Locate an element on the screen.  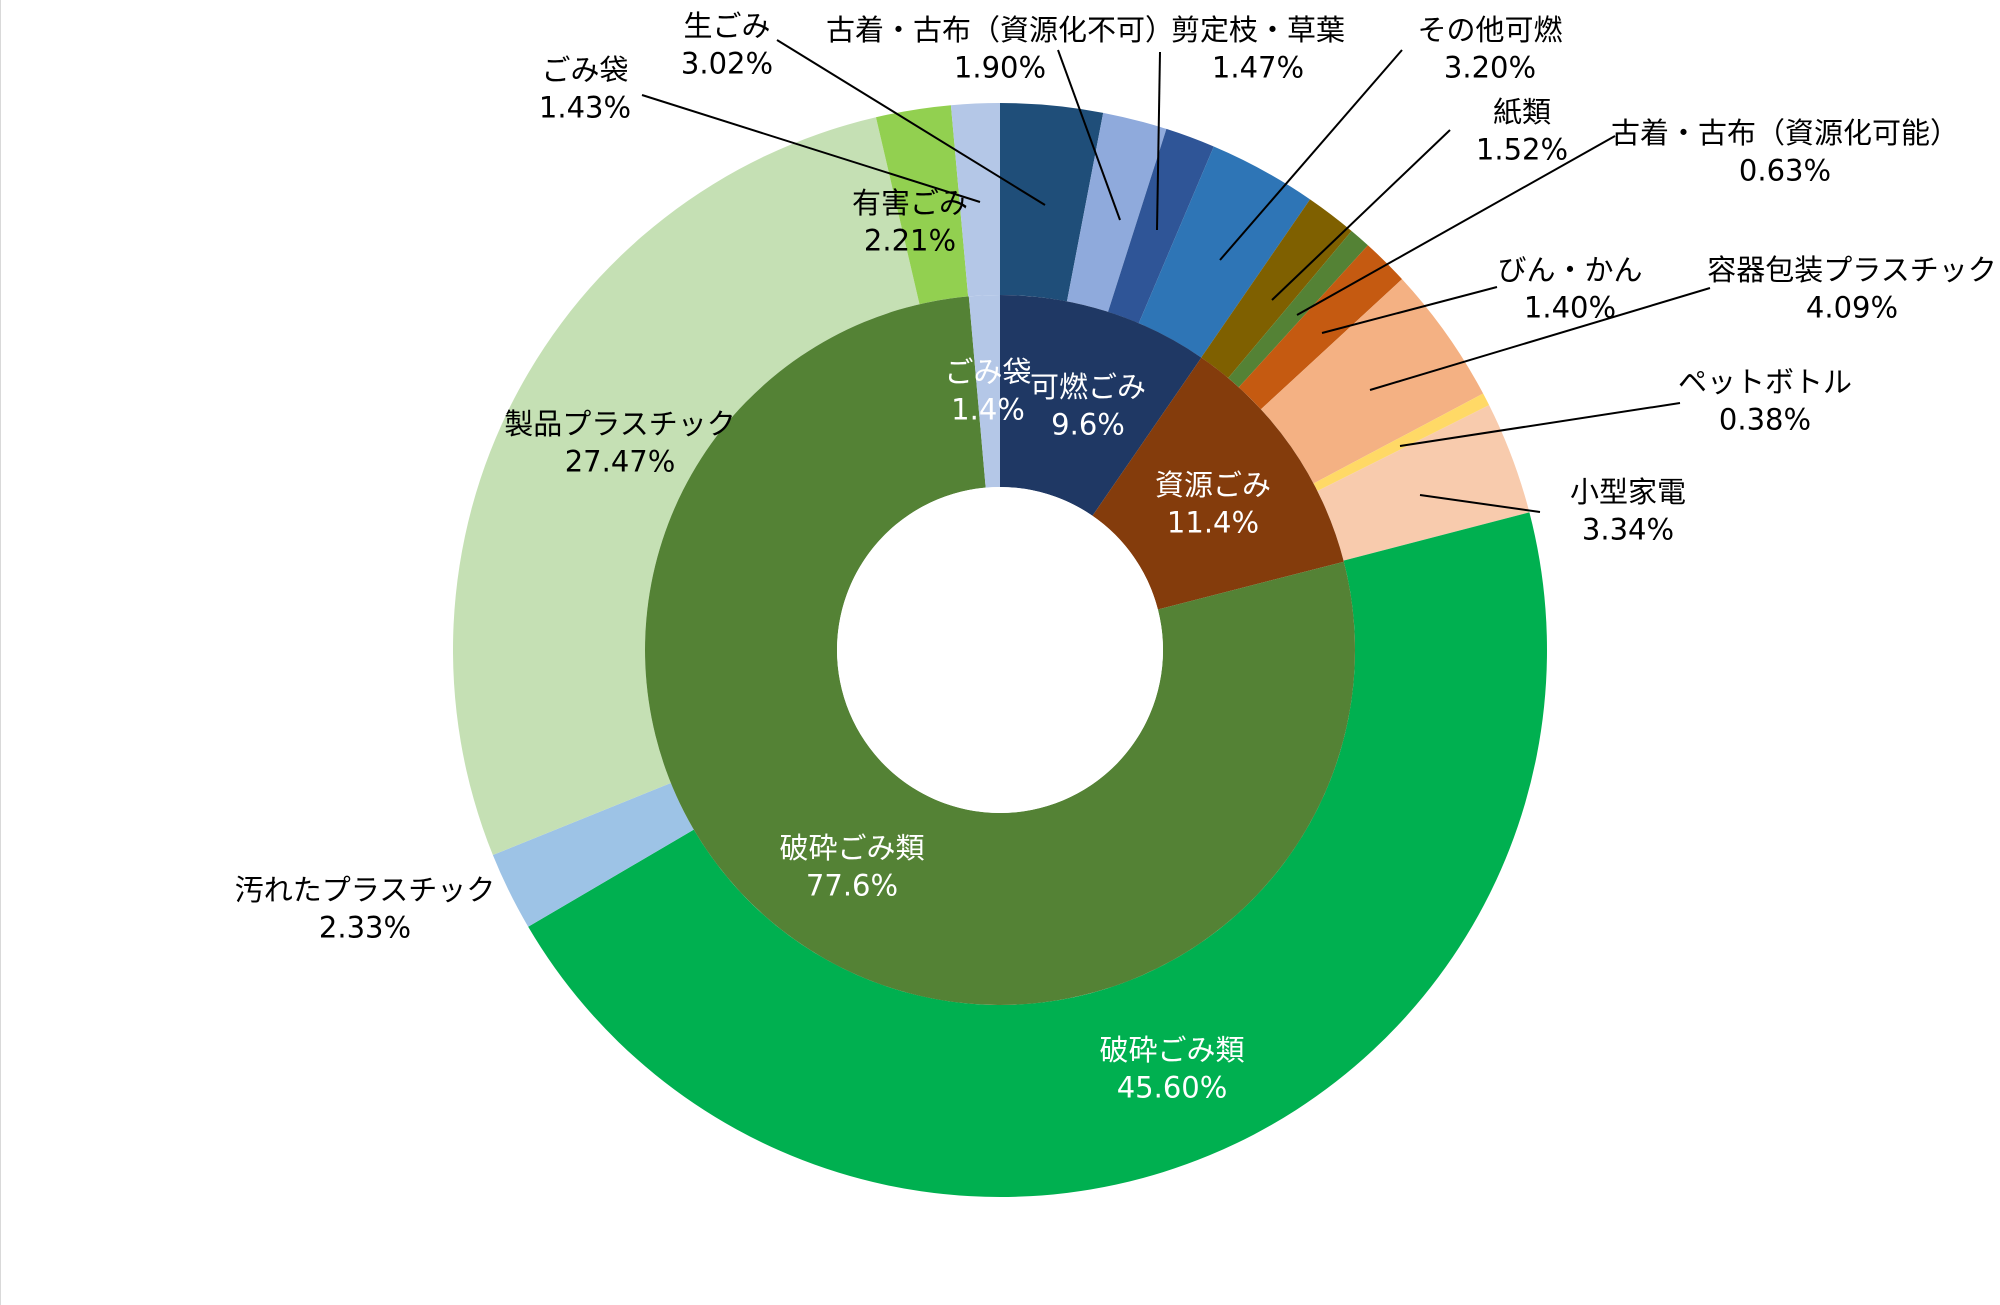
inner-slice-3-name: ごみ袋 is located at coordinates (987, 372).